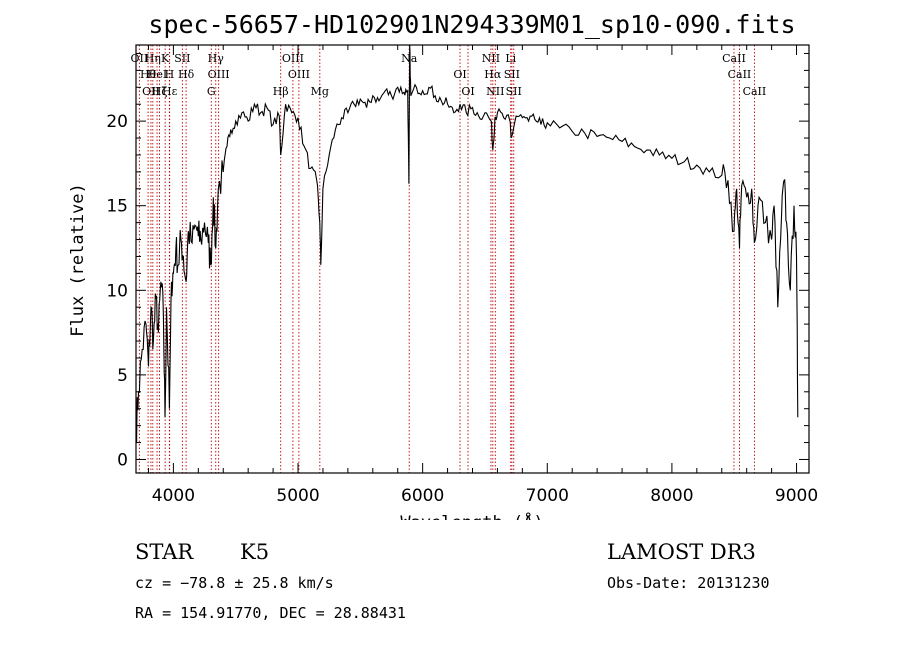  I want to click on line-label-hγ: Hγ, so click(216, 58).